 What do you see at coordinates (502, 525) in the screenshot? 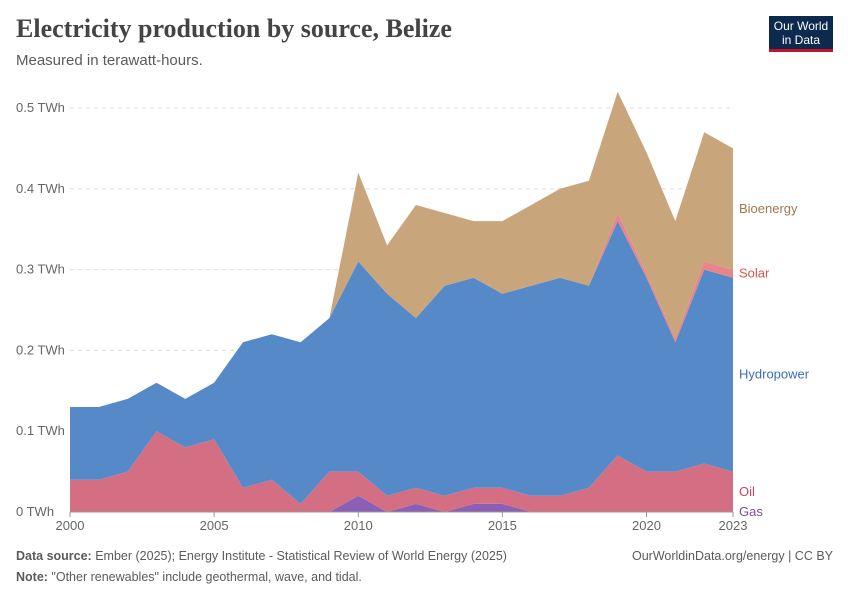
I see `x-tick-label: 2015` at bounding box center [502, 525].